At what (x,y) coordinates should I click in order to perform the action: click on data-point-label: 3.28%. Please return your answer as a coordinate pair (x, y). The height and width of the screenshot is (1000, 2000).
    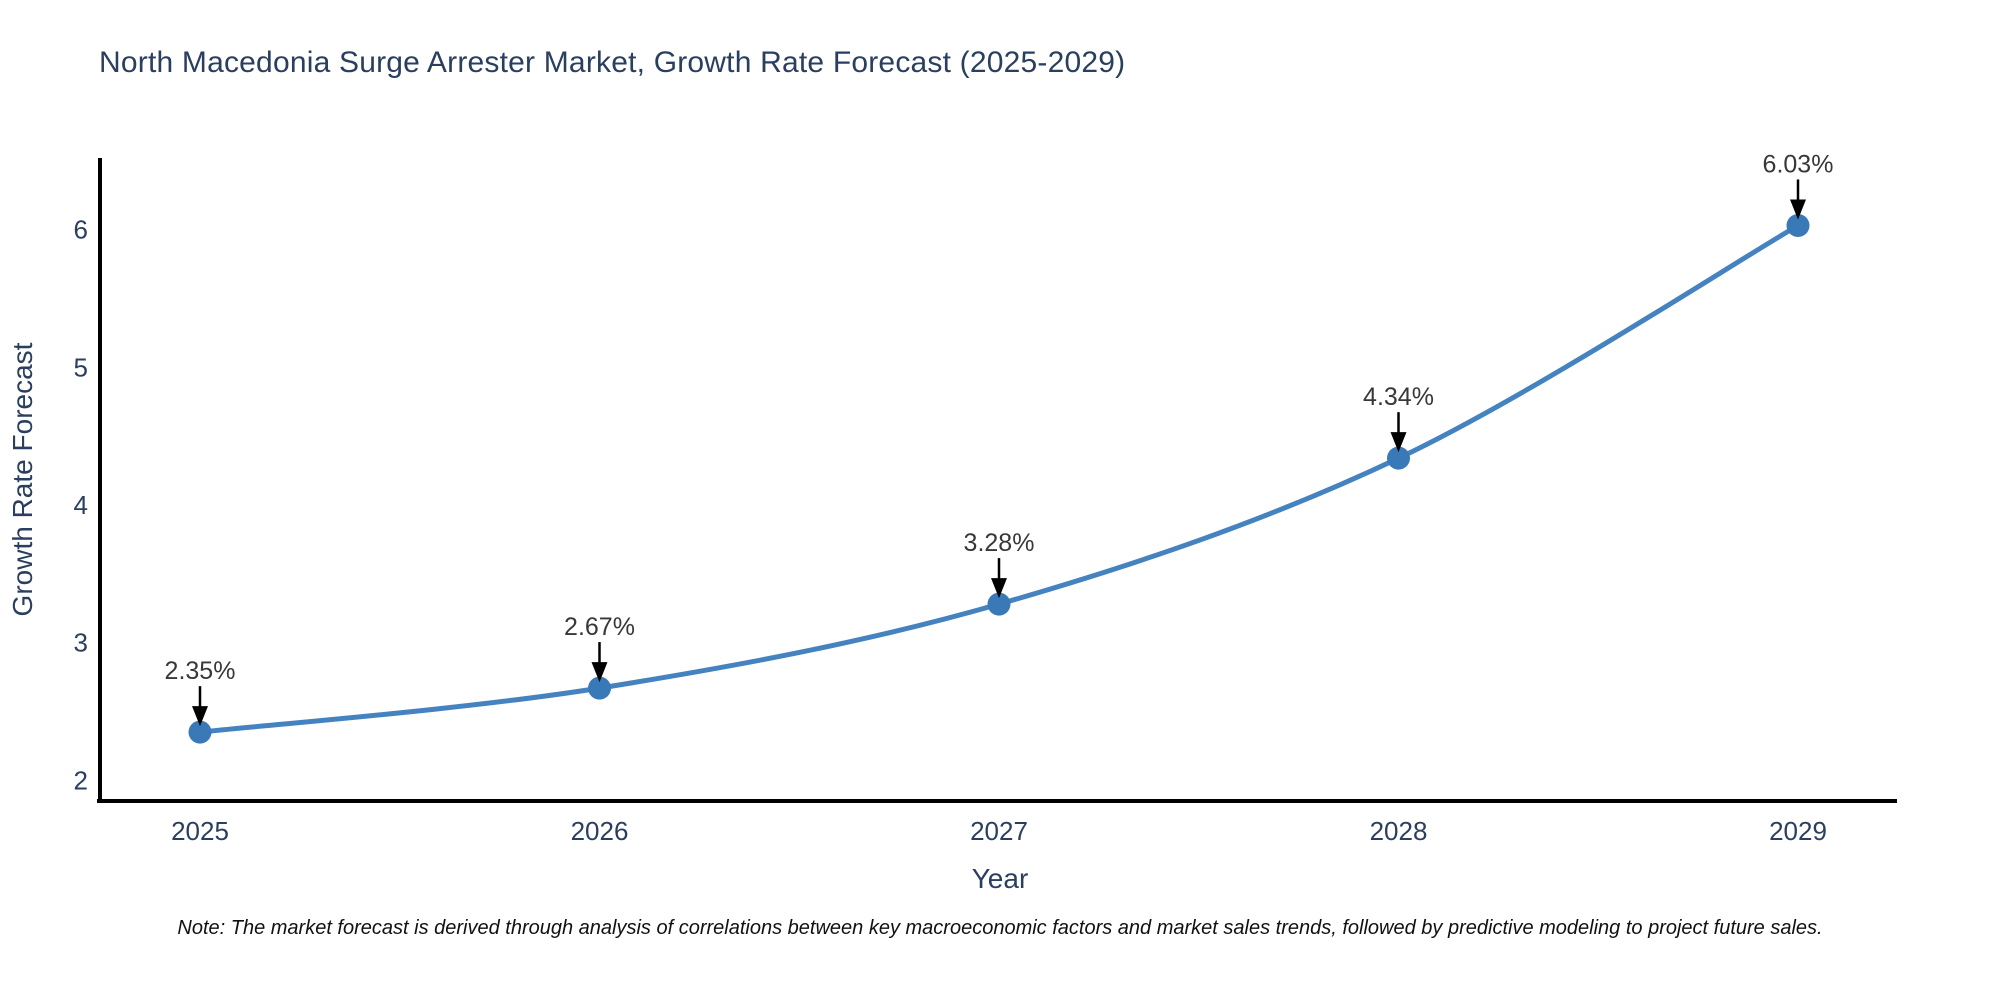
    Looking at the image, I should click on (999, 543).